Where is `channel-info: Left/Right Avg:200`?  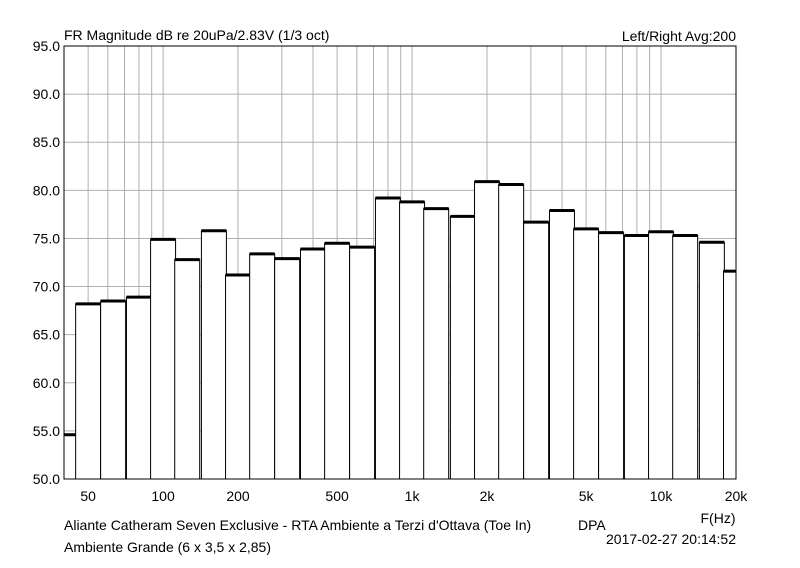 channel-info: Left/Right Avg:200 is located at coordinates (678, 36).